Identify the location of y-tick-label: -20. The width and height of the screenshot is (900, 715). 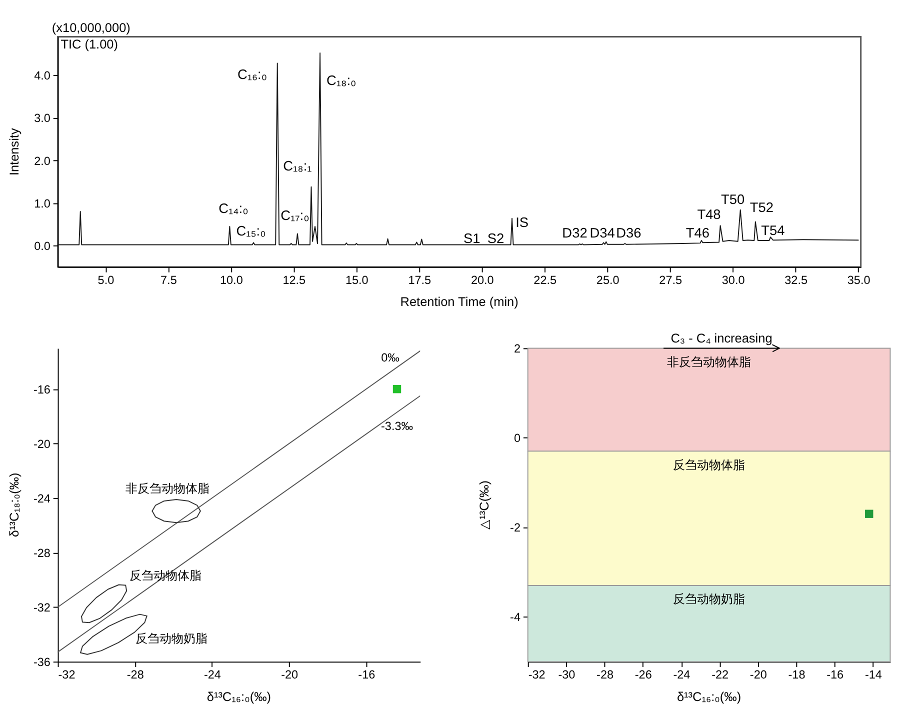
(42, 444).